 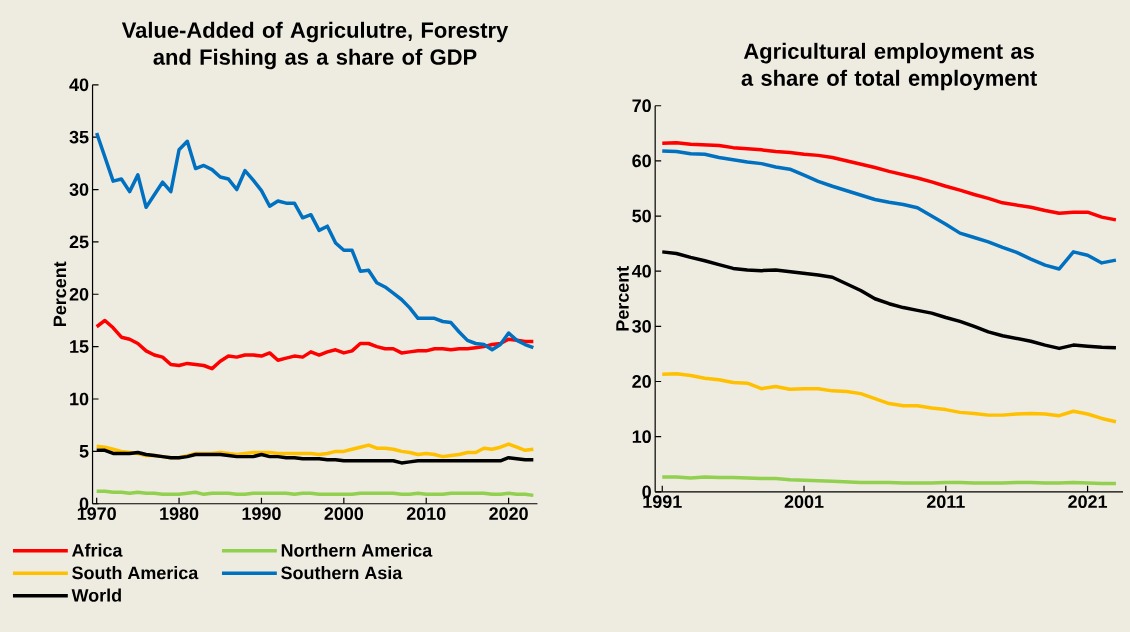 I want to click on x-tick-label: 1990, so click(x=261, y=513).